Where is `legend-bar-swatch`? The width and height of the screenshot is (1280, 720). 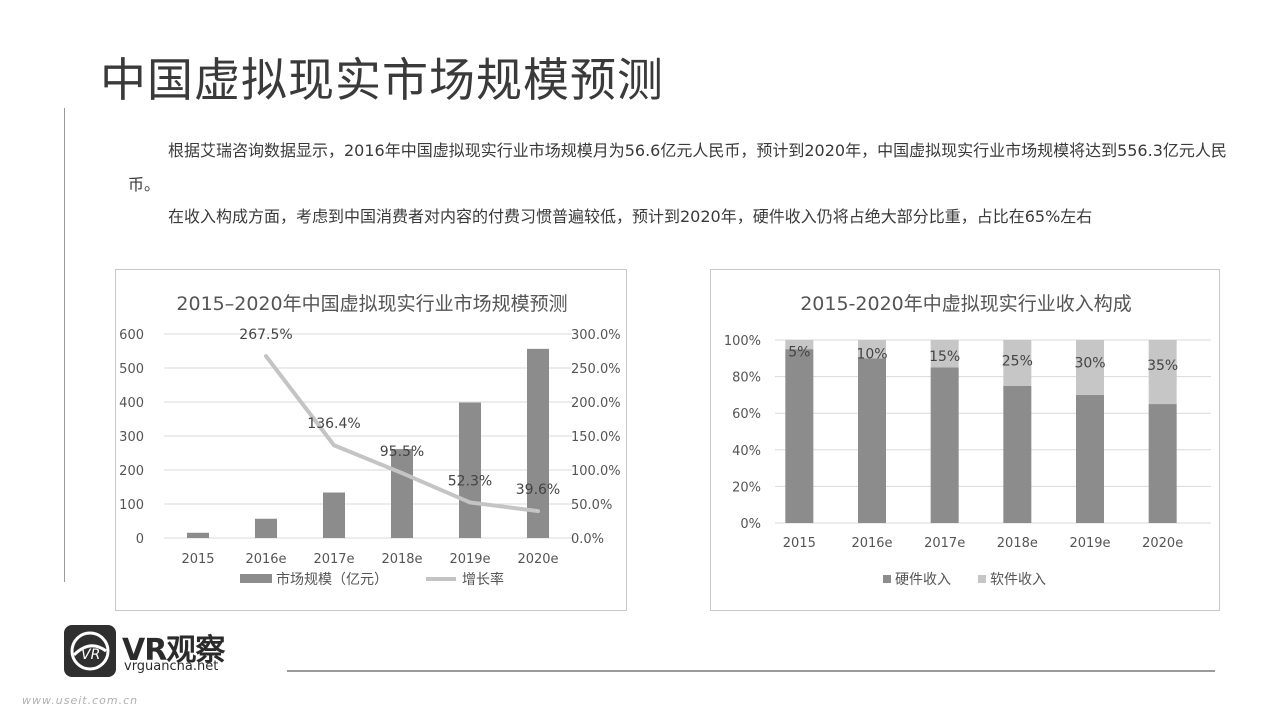 legend-bar-swatch is located at coordinates (256, 578).